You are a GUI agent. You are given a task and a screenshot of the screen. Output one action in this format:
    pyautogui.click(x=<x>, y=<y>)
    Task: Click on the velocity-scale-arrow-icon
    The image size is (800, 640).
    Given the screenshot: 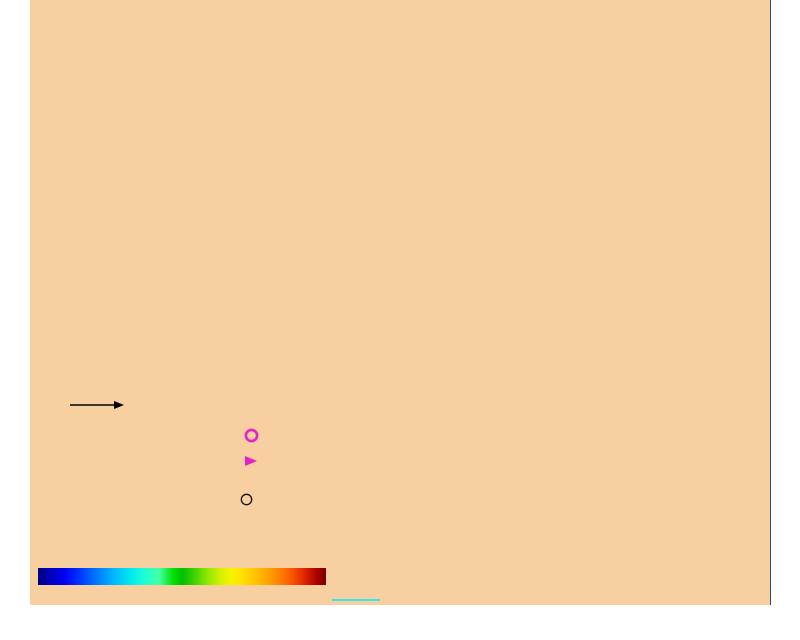 What is the action you would take?
    pyautogui.click(x=97, y=405)
    